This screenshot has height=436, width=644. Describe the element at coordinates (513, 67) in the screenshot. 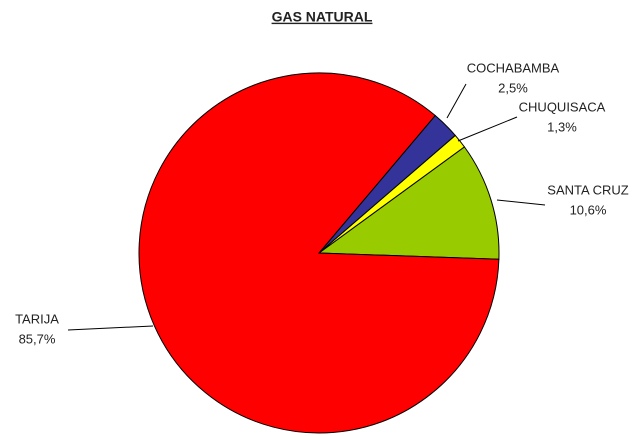

I see `slice-label: COCHABAMBA` at that location.